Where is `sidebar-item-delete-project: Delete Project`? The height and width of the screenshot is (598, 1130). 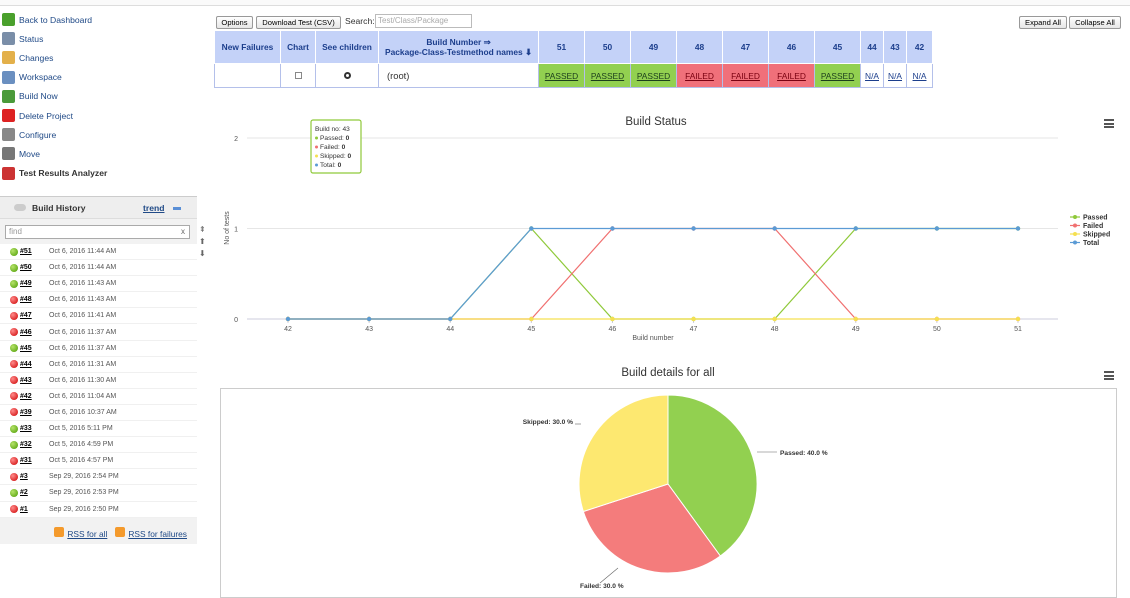 sidebar-item-delete-project: Delete Project is located at coordinates (99, 115).